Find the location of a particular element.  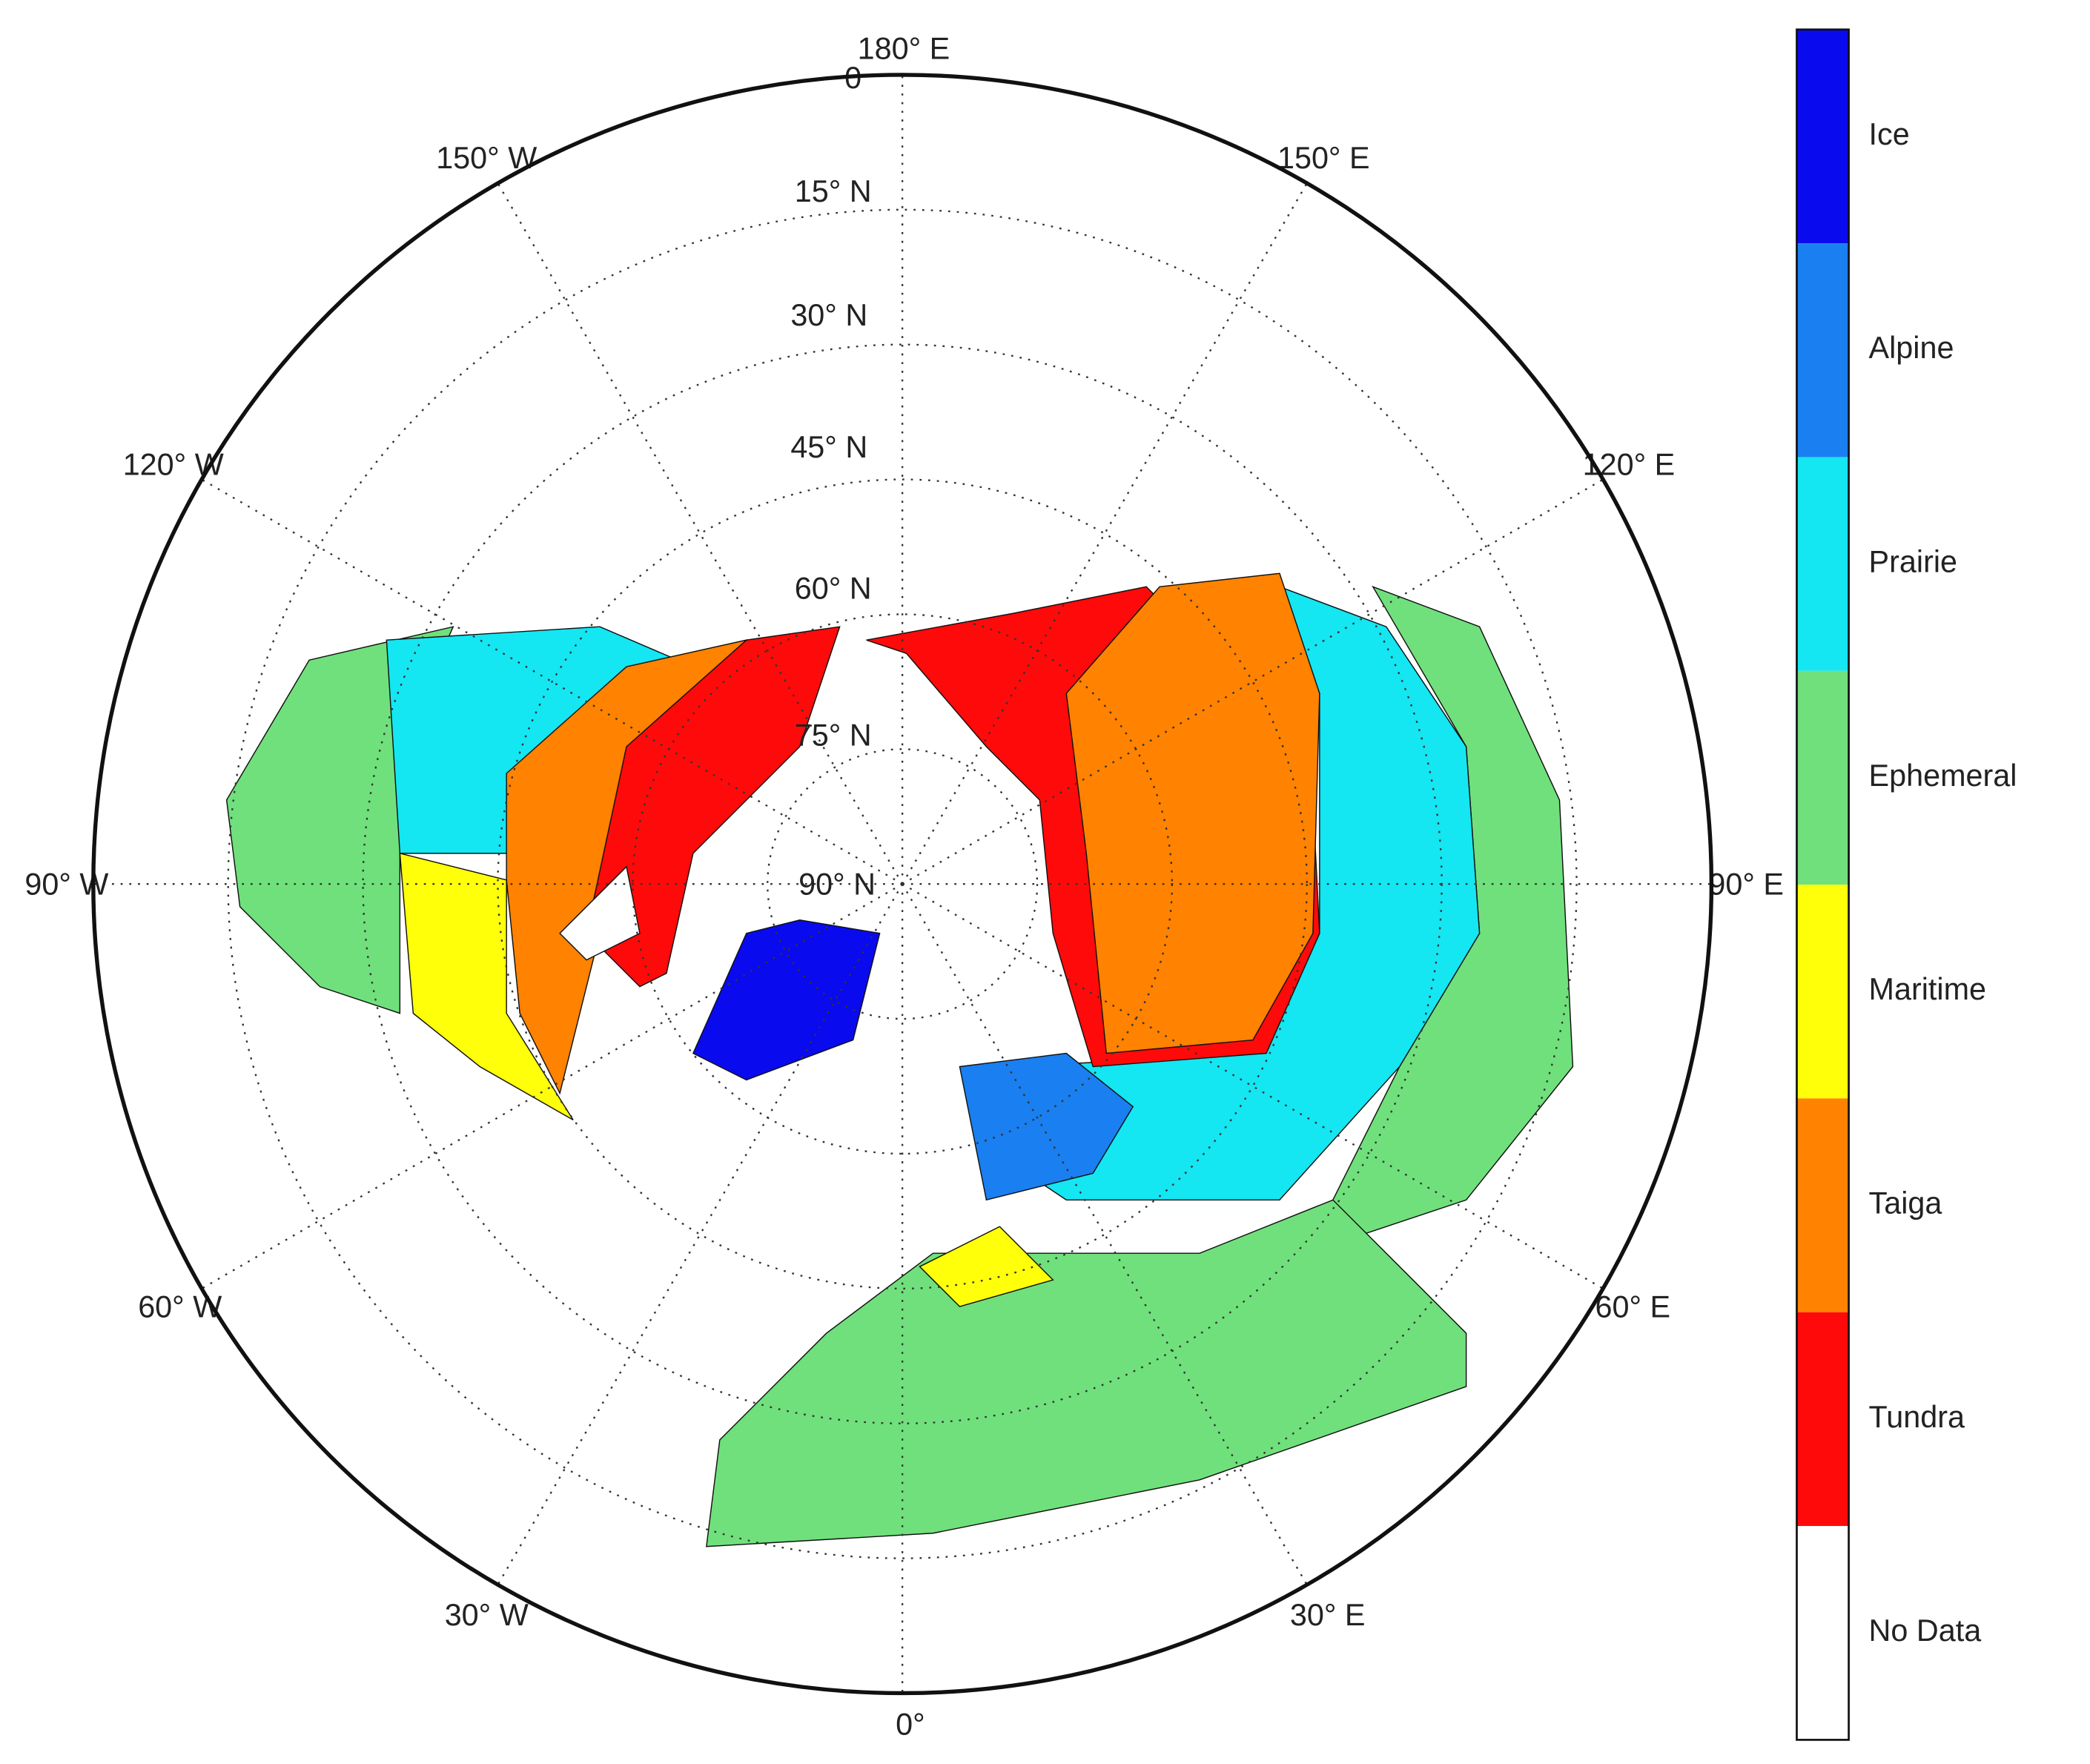

latitude-label: 30° N is located at coordinates (828, 315).